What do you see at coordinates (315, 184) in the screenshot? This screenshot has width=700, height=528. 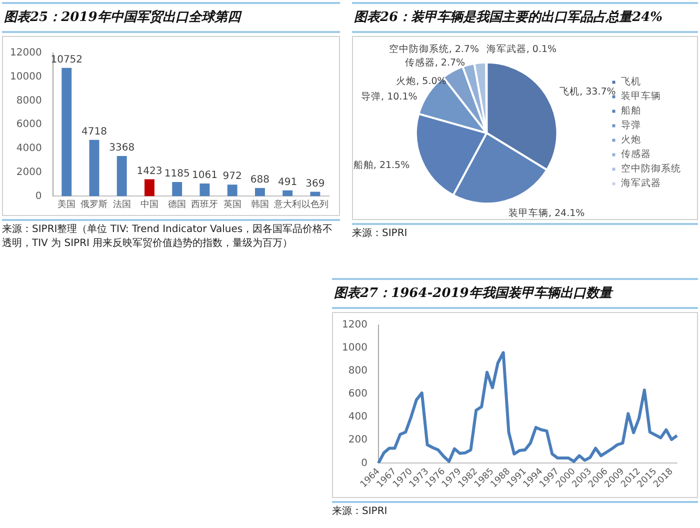 I see `data-label: 369` at bounding box center [315, 184].